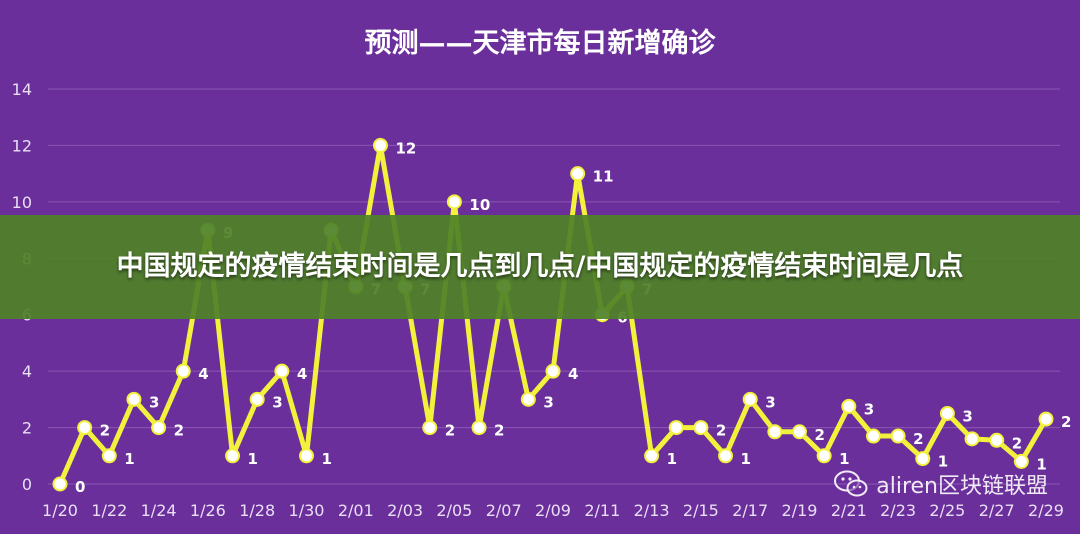 The width and height of the screenshot is (1080, 534). What do you see at coordinates (997, 510) in the screenshot?
I see `x-tick-label: 2/27` at bounding box center [997, 510].